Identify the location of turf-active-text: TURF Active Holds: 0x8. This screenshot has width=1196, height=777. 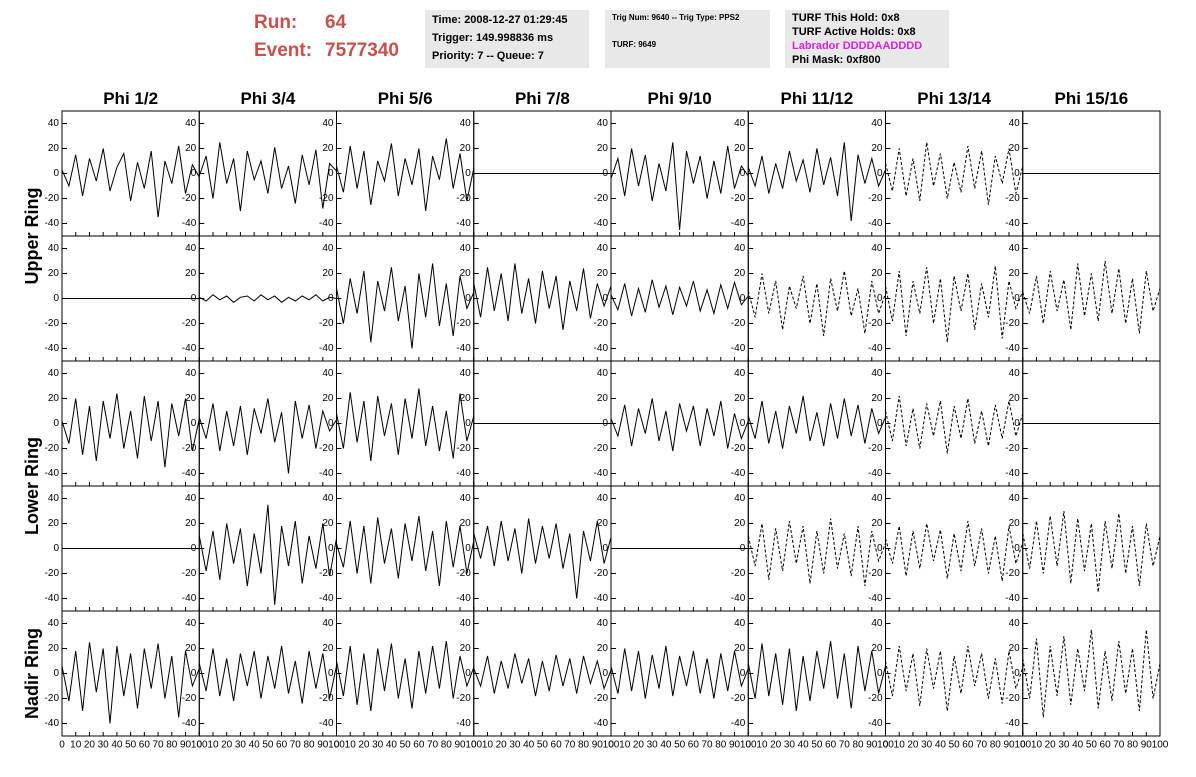
(854, 32).